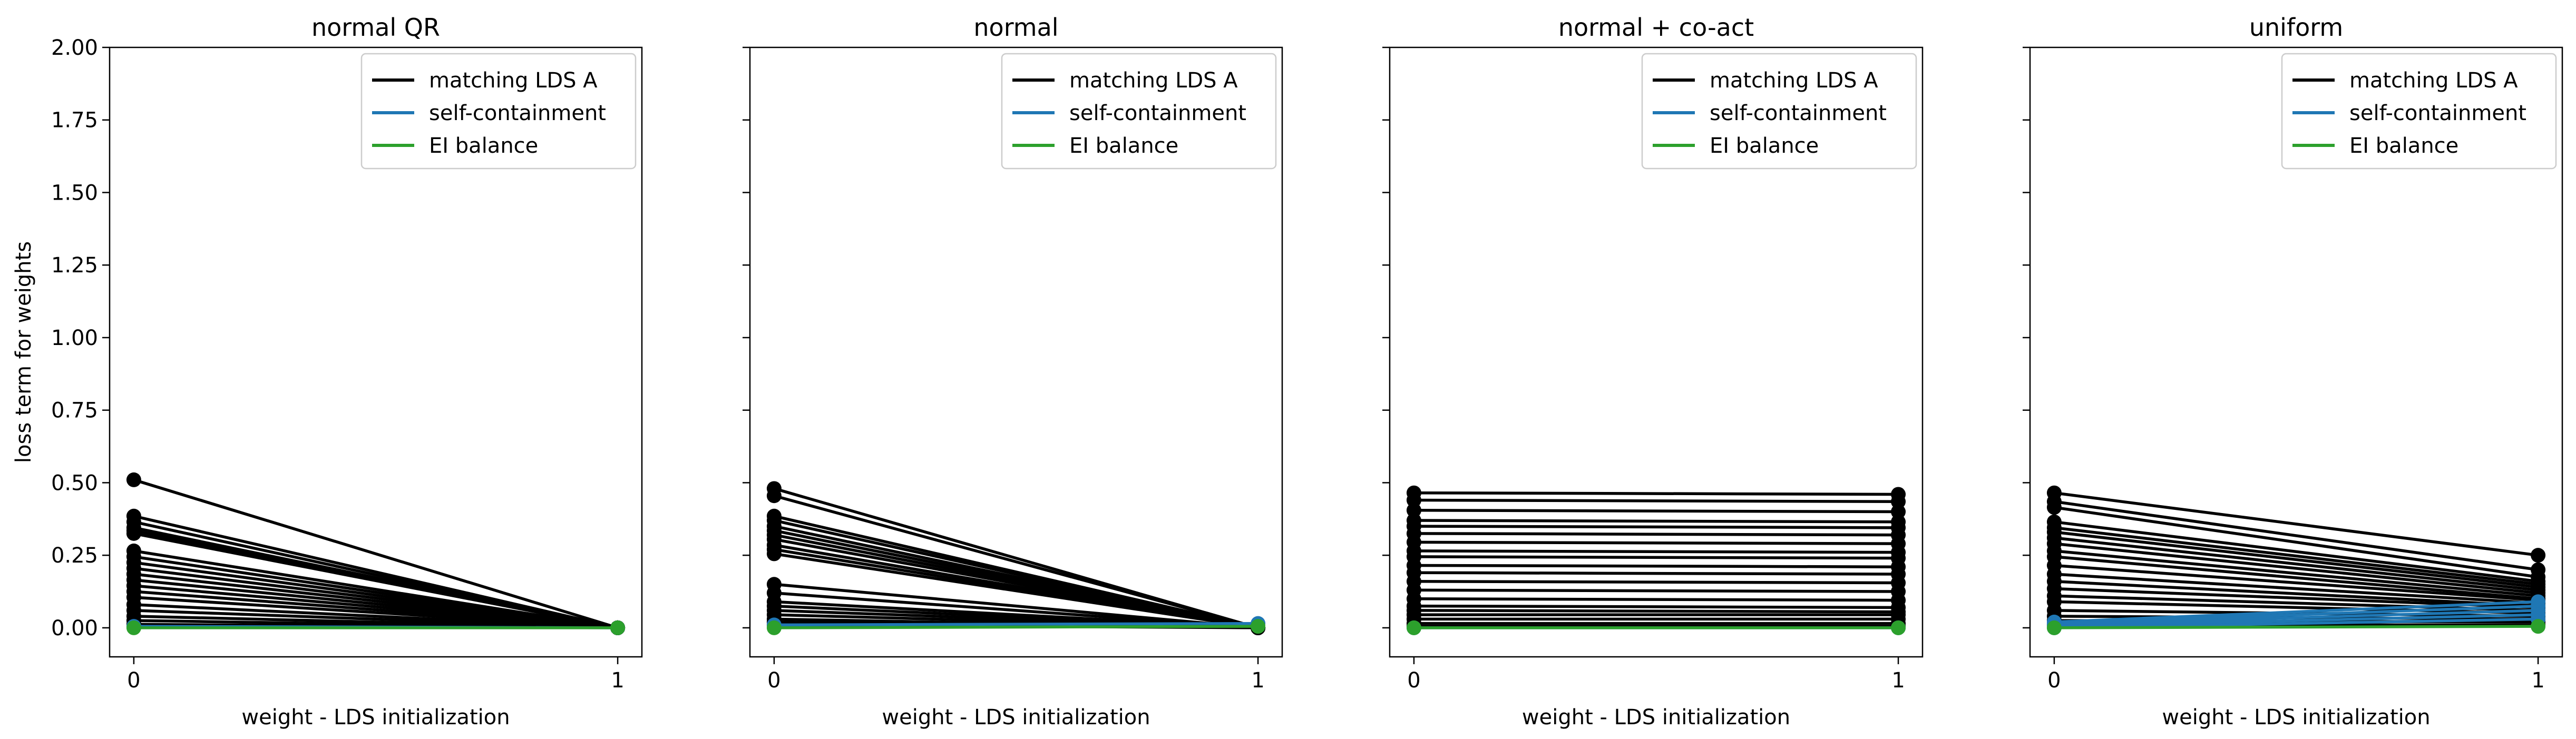 The width and height of the screenshot is (2576, 739). Describe the element at coordinates (74, 628) in the screenshot. I see `y-tick-label: 0.00` at that location.